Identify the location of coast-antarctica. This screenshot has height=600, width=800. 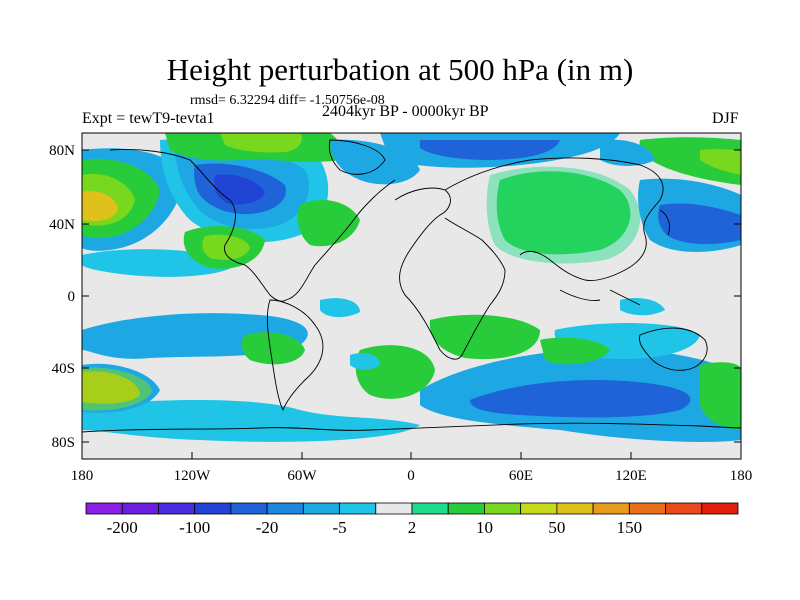
(411, 427).